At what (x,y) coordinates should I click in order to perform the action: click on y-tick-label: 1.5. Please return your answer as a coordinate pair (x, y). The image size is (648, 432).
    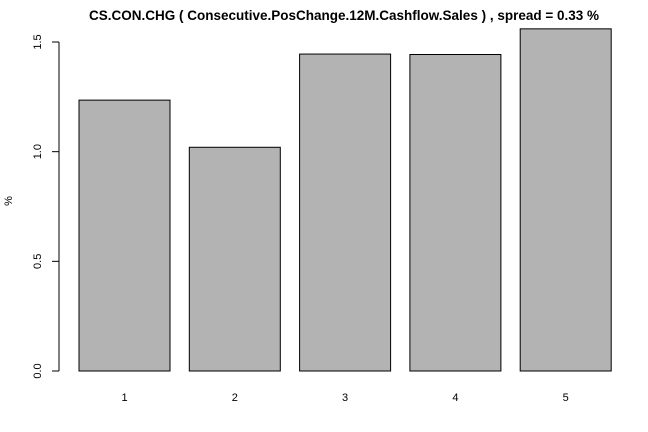
    Looking at the image, I should click on (38, 41).